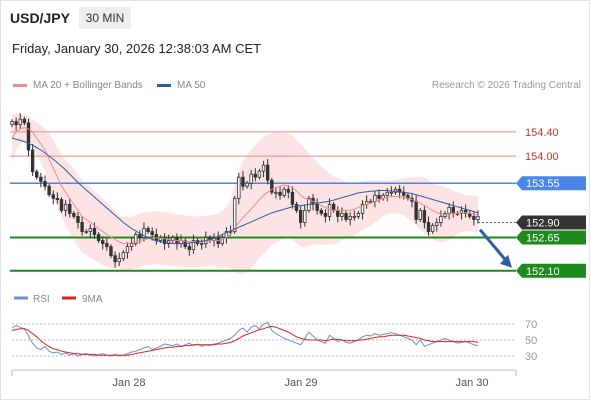 The height and width of the screenshot is (400, 590). What do you see at coordinates (551, 202) in the screenshot?
I see `level-tags-layer: 154.40 154.00 153.55 152.65 152.10 152.90` at bounding box center [551, 202].